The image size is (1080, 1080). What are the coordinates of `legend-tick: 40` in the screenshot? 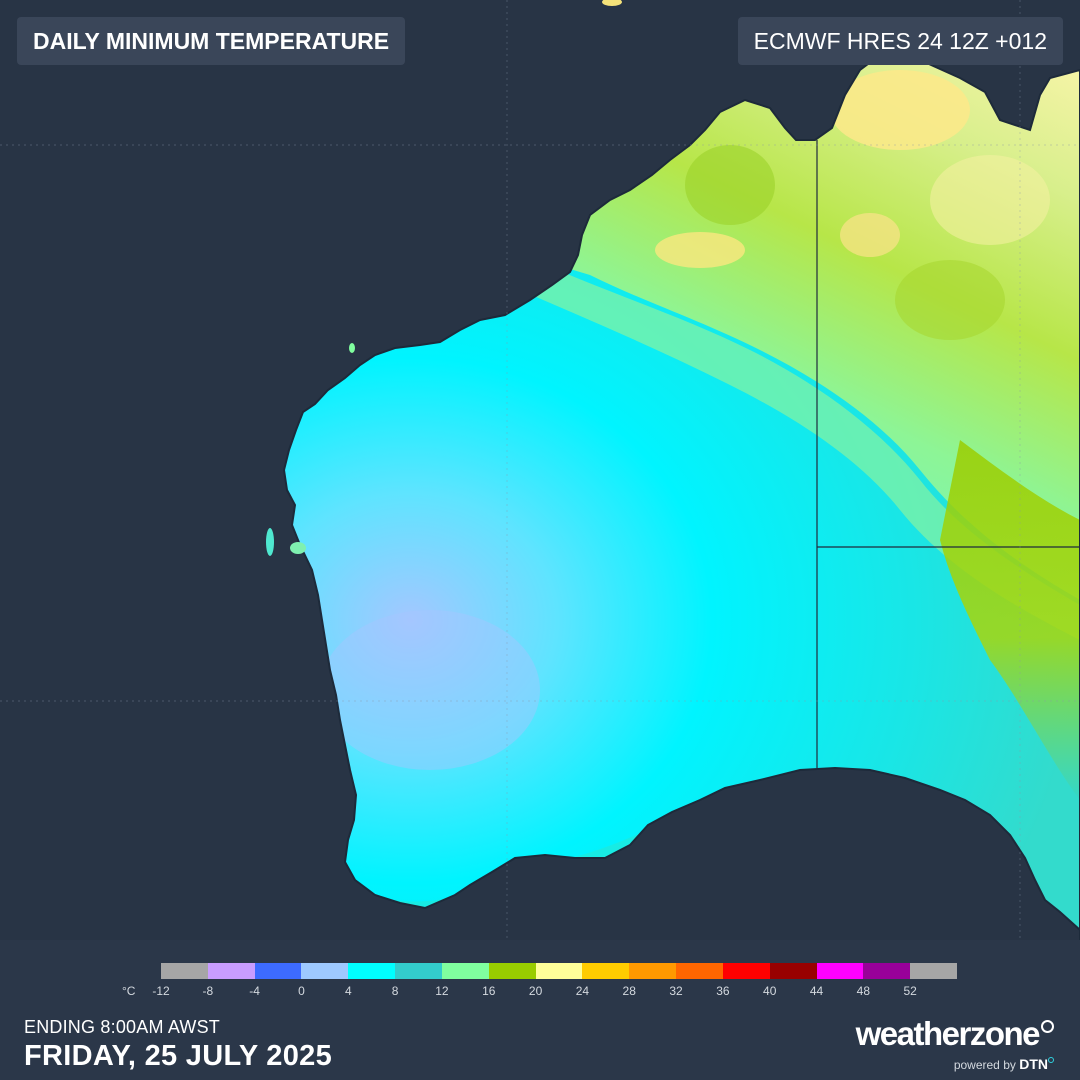 It's located at (770, 991).